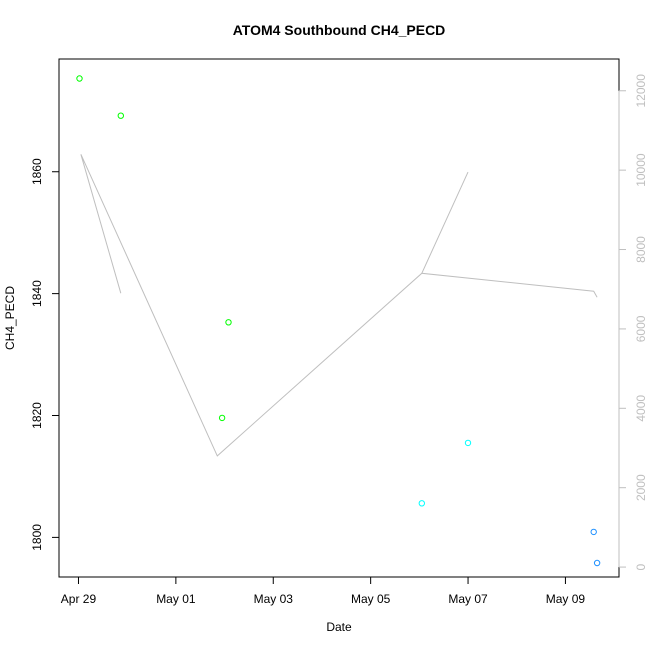 This screenshot has height=650, width=650. What do you see at coordinates (641, 408) in the screenshot?
I see `y2-tick-label: 4000` at bounding box center [641, 408].